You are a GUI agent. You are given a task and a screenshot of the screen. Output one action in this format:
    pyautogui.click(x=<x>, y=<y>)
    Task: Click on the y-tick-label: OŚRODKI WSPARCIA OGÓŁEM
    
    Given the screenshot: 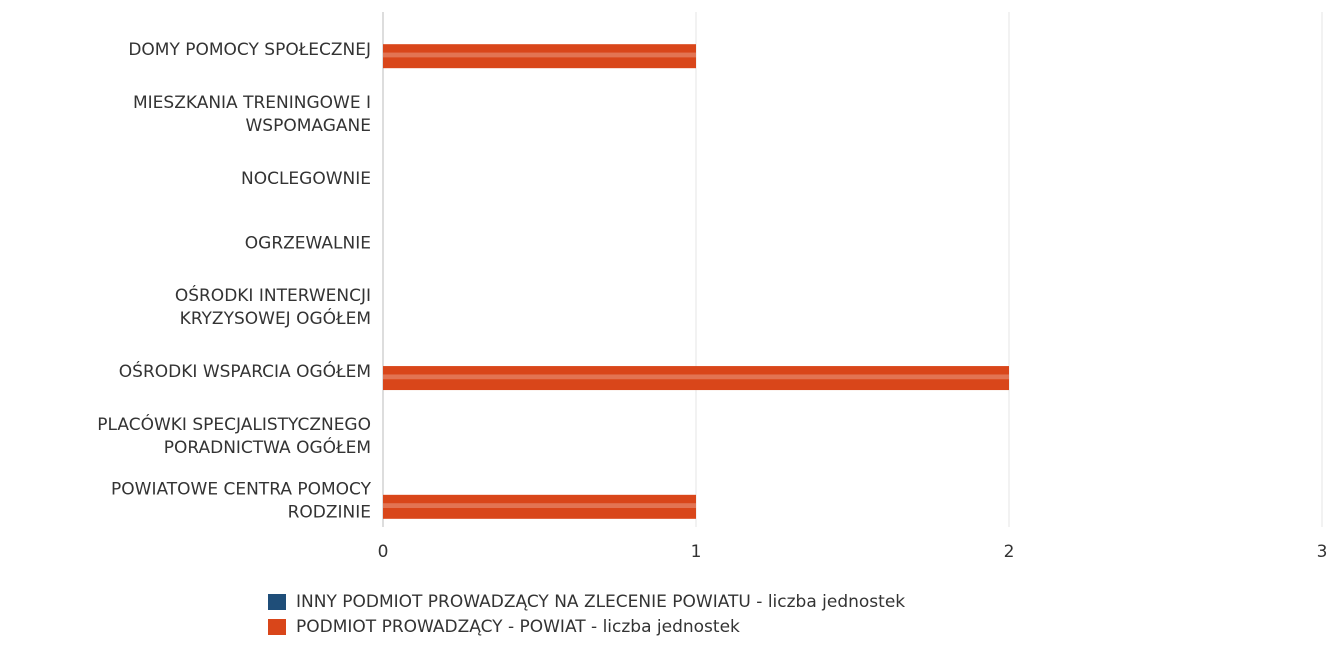 What is the action you would take?
    pyautogui.click(x=245, y=371)
    